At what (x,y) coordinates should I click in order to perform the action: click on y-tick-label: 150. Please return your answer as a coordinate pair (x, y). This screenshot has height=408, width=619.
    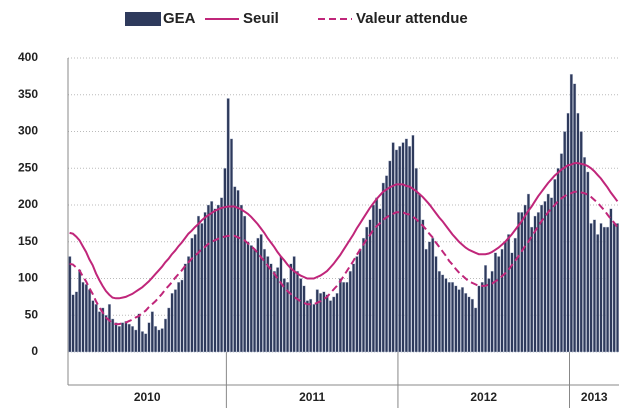
    Looking at the image, I should click on (28, 241).